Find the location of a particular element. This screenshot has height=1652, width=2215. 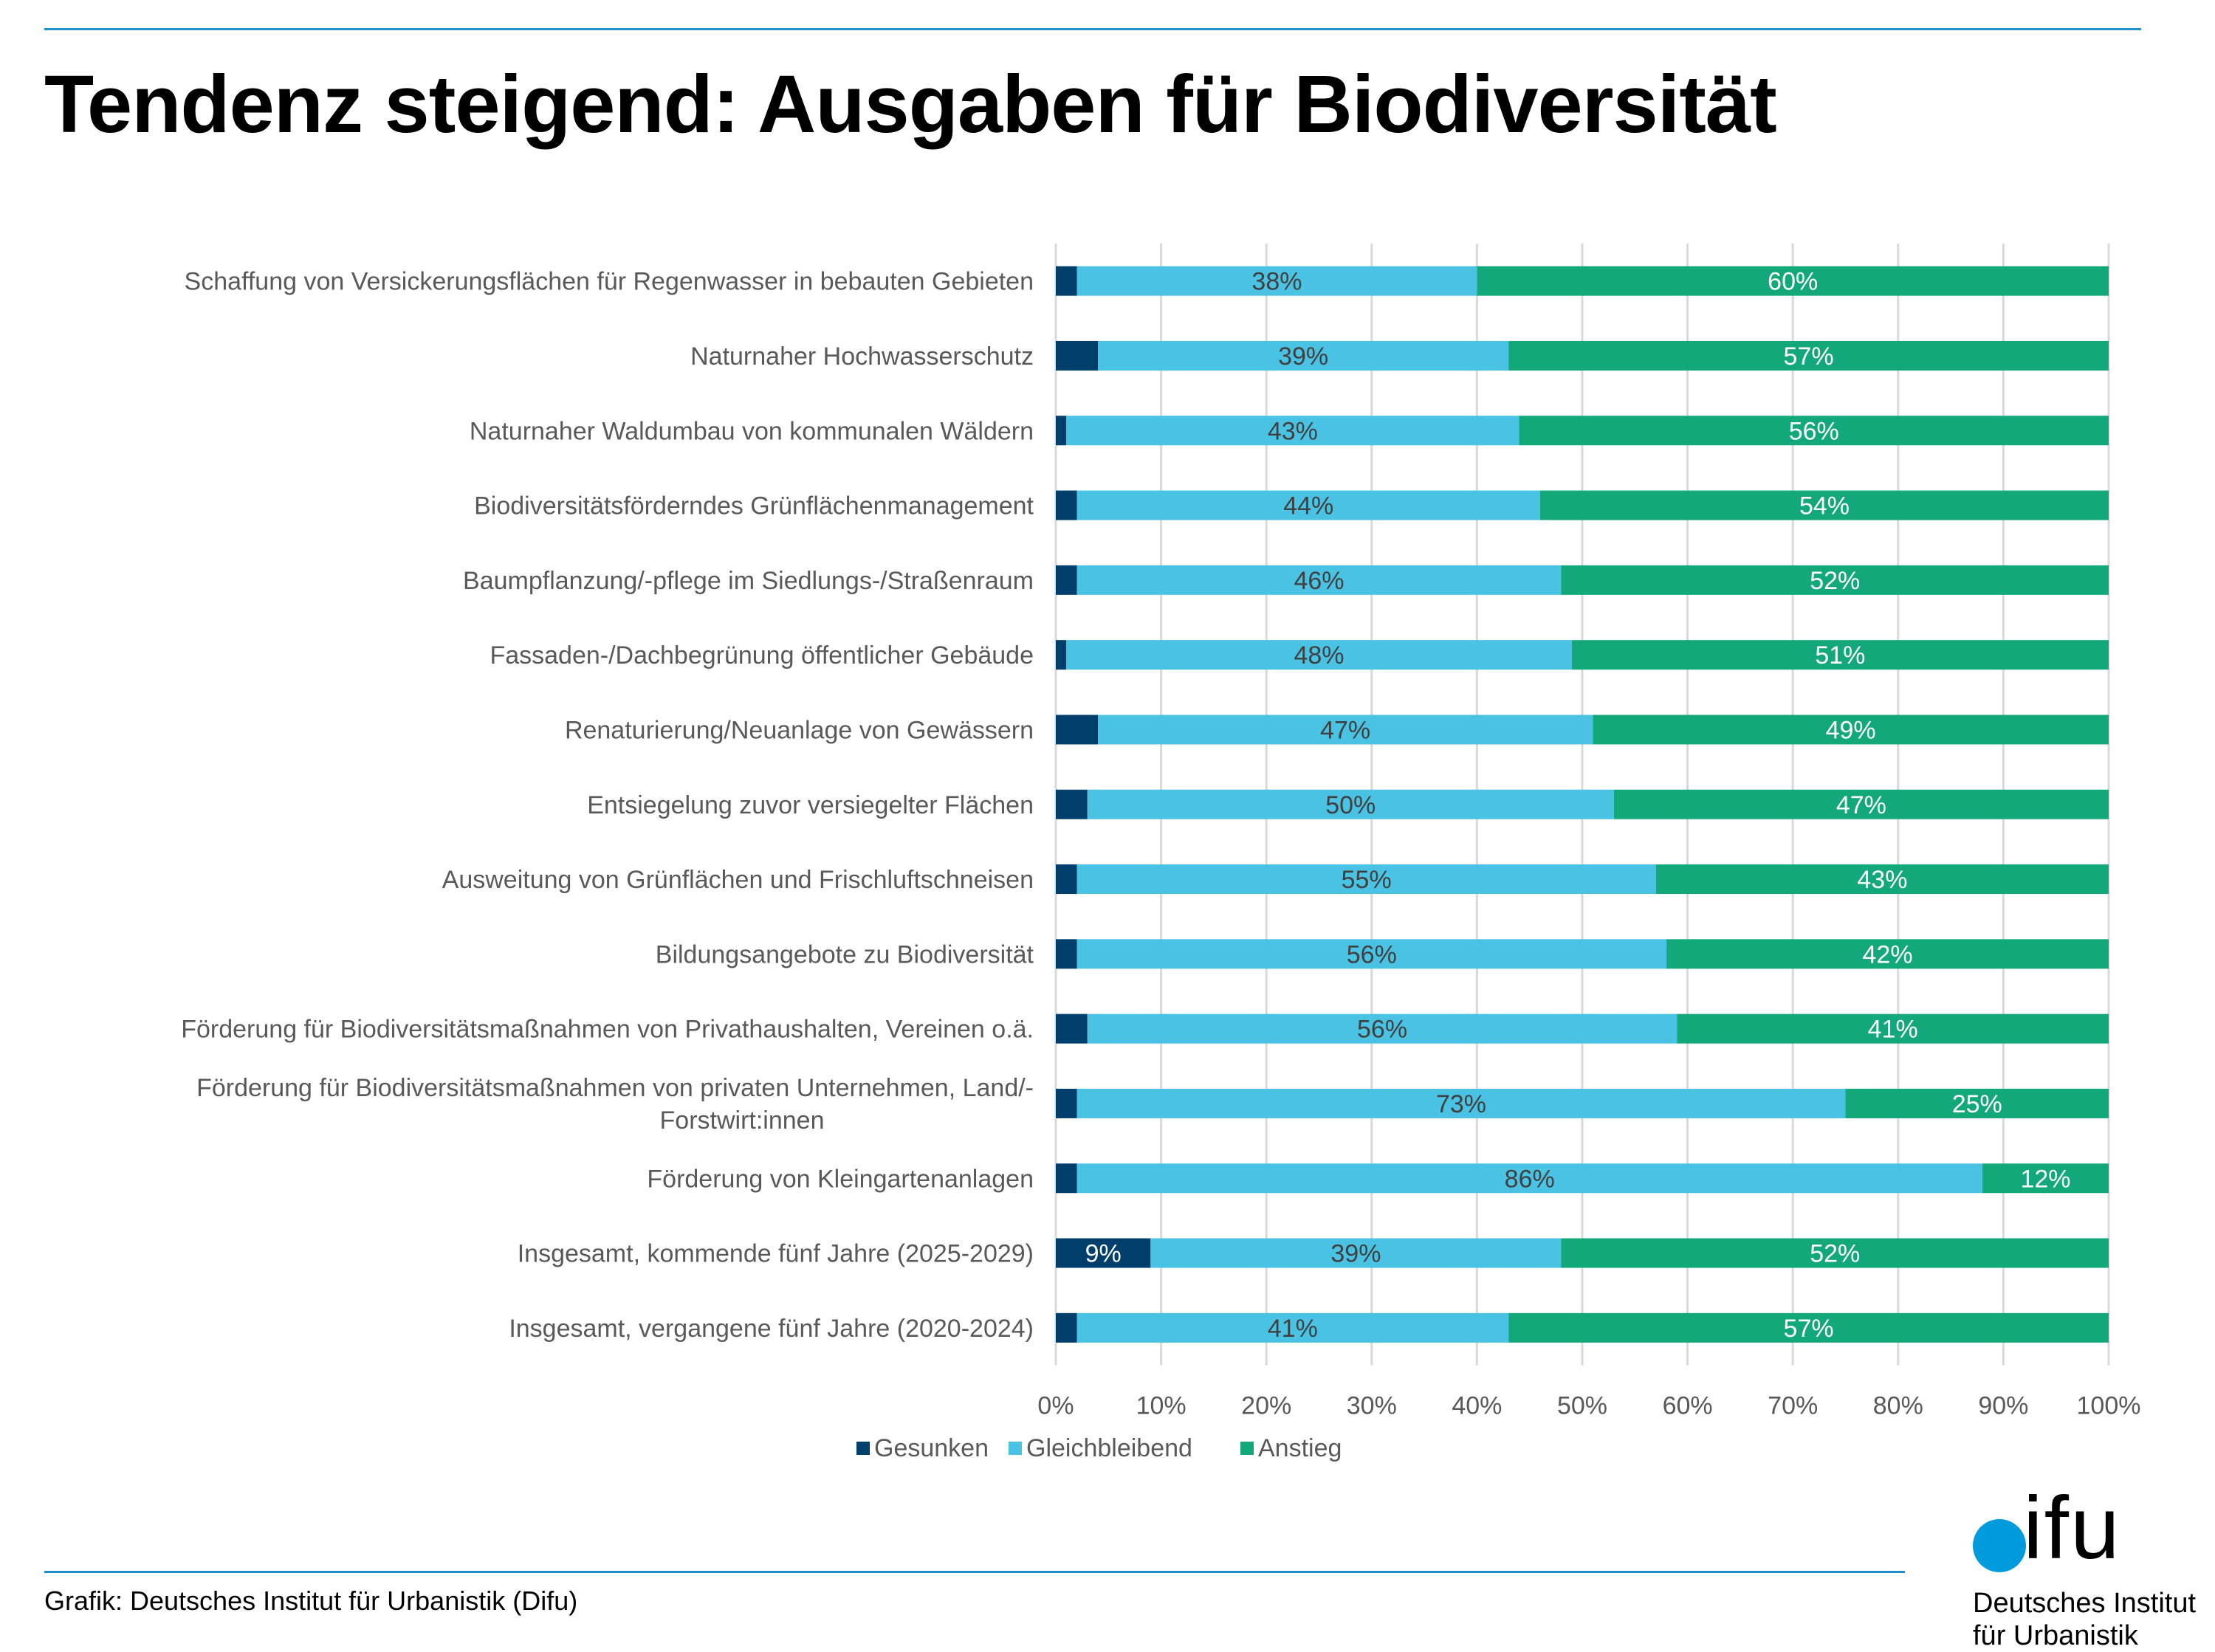

category-label-line: Forstwirt:innen is located at coordinates (742, 1121).